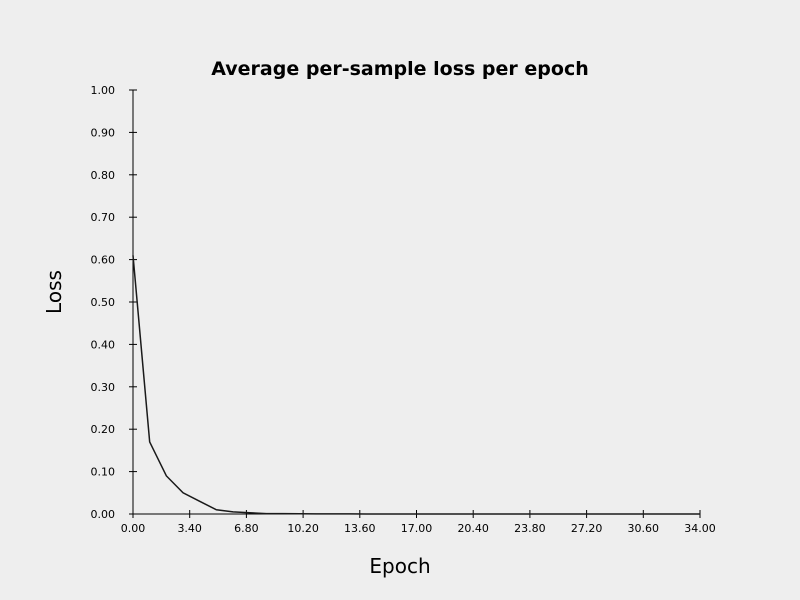 The height and width of the screenshot is (600, 800). Describe the element at coordinates (103, 260) in the screenshot. I see `y-tick-label: 0.60` at that location.